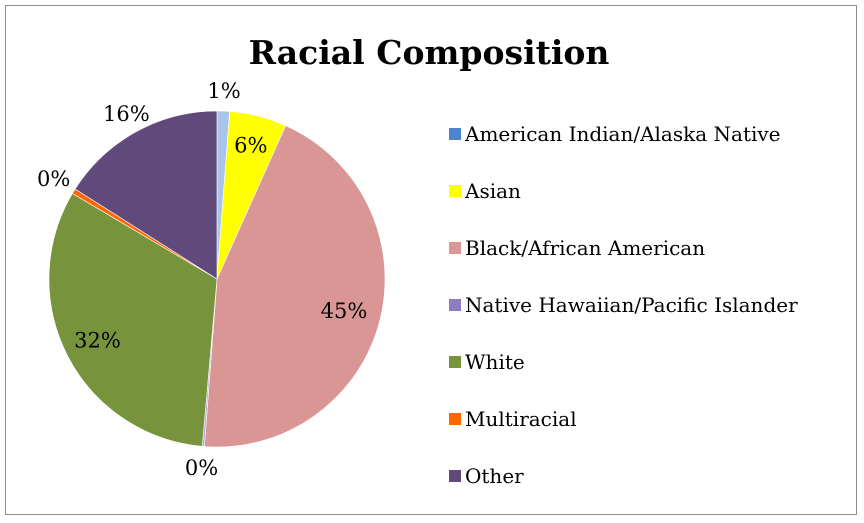  I want to click on legend-swatch-black-african-american, so click(455, 248).